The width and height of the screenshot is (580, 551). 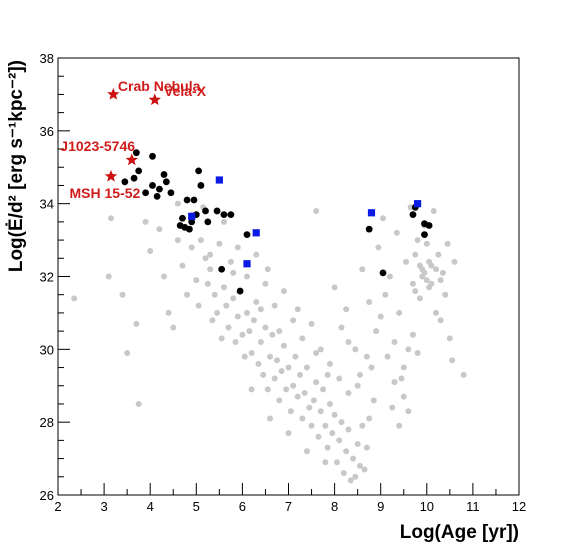 I want to click on y-tick-label: 26, so click(x=47, y=495).